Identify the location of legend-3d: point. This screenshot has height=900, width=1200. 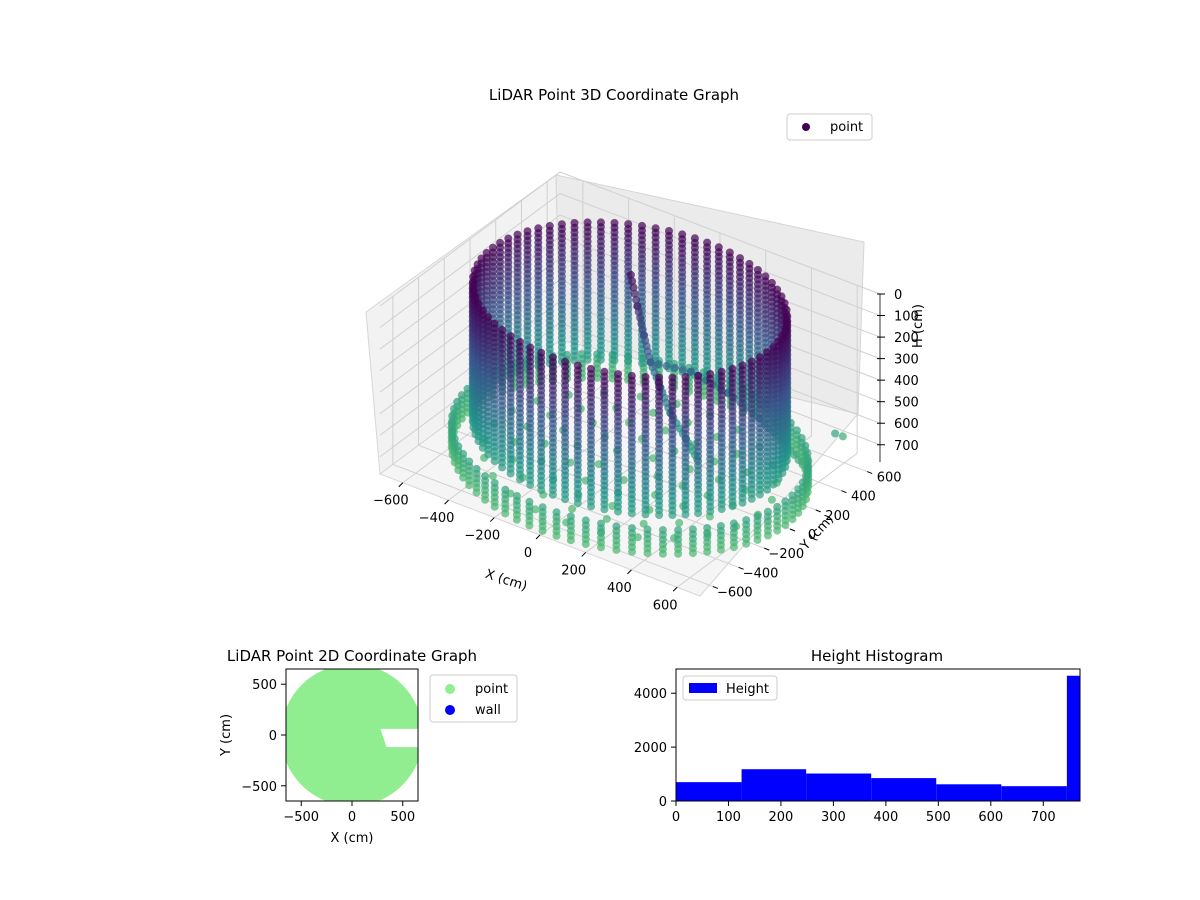
(829, 127).